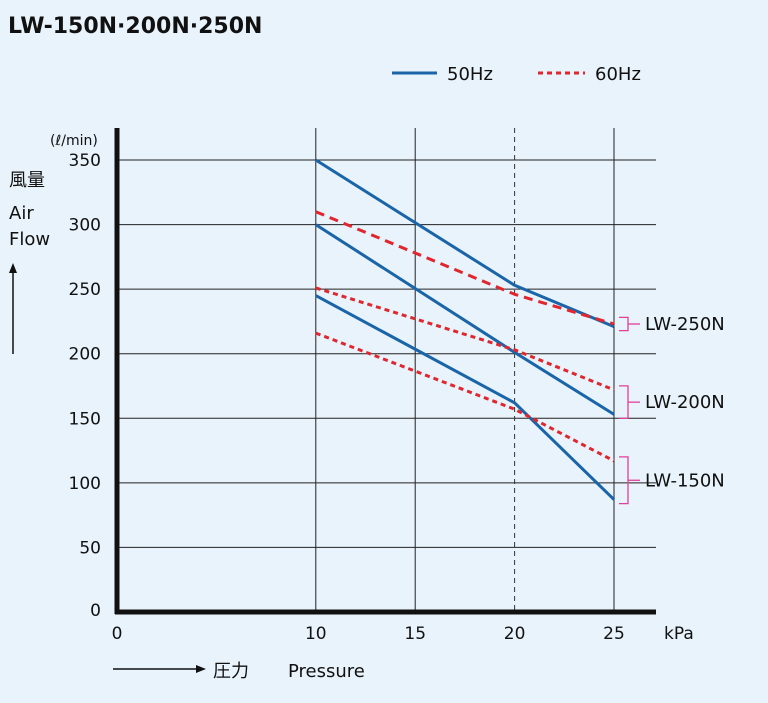 Image resolution: width=768 pixels, height=703 pixels. What do you see at coordinates (685, 324) in the screenshot?
I see `group-label-lw-250n: LW-250N` at bounding box center [685, 324].